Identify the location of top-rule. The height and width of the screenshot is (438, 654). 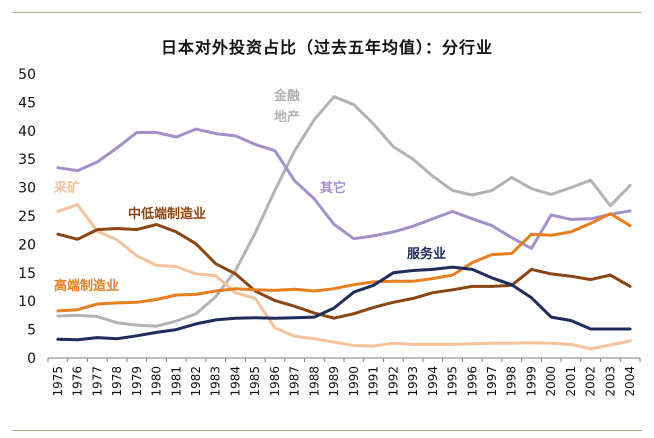
(327, 12).